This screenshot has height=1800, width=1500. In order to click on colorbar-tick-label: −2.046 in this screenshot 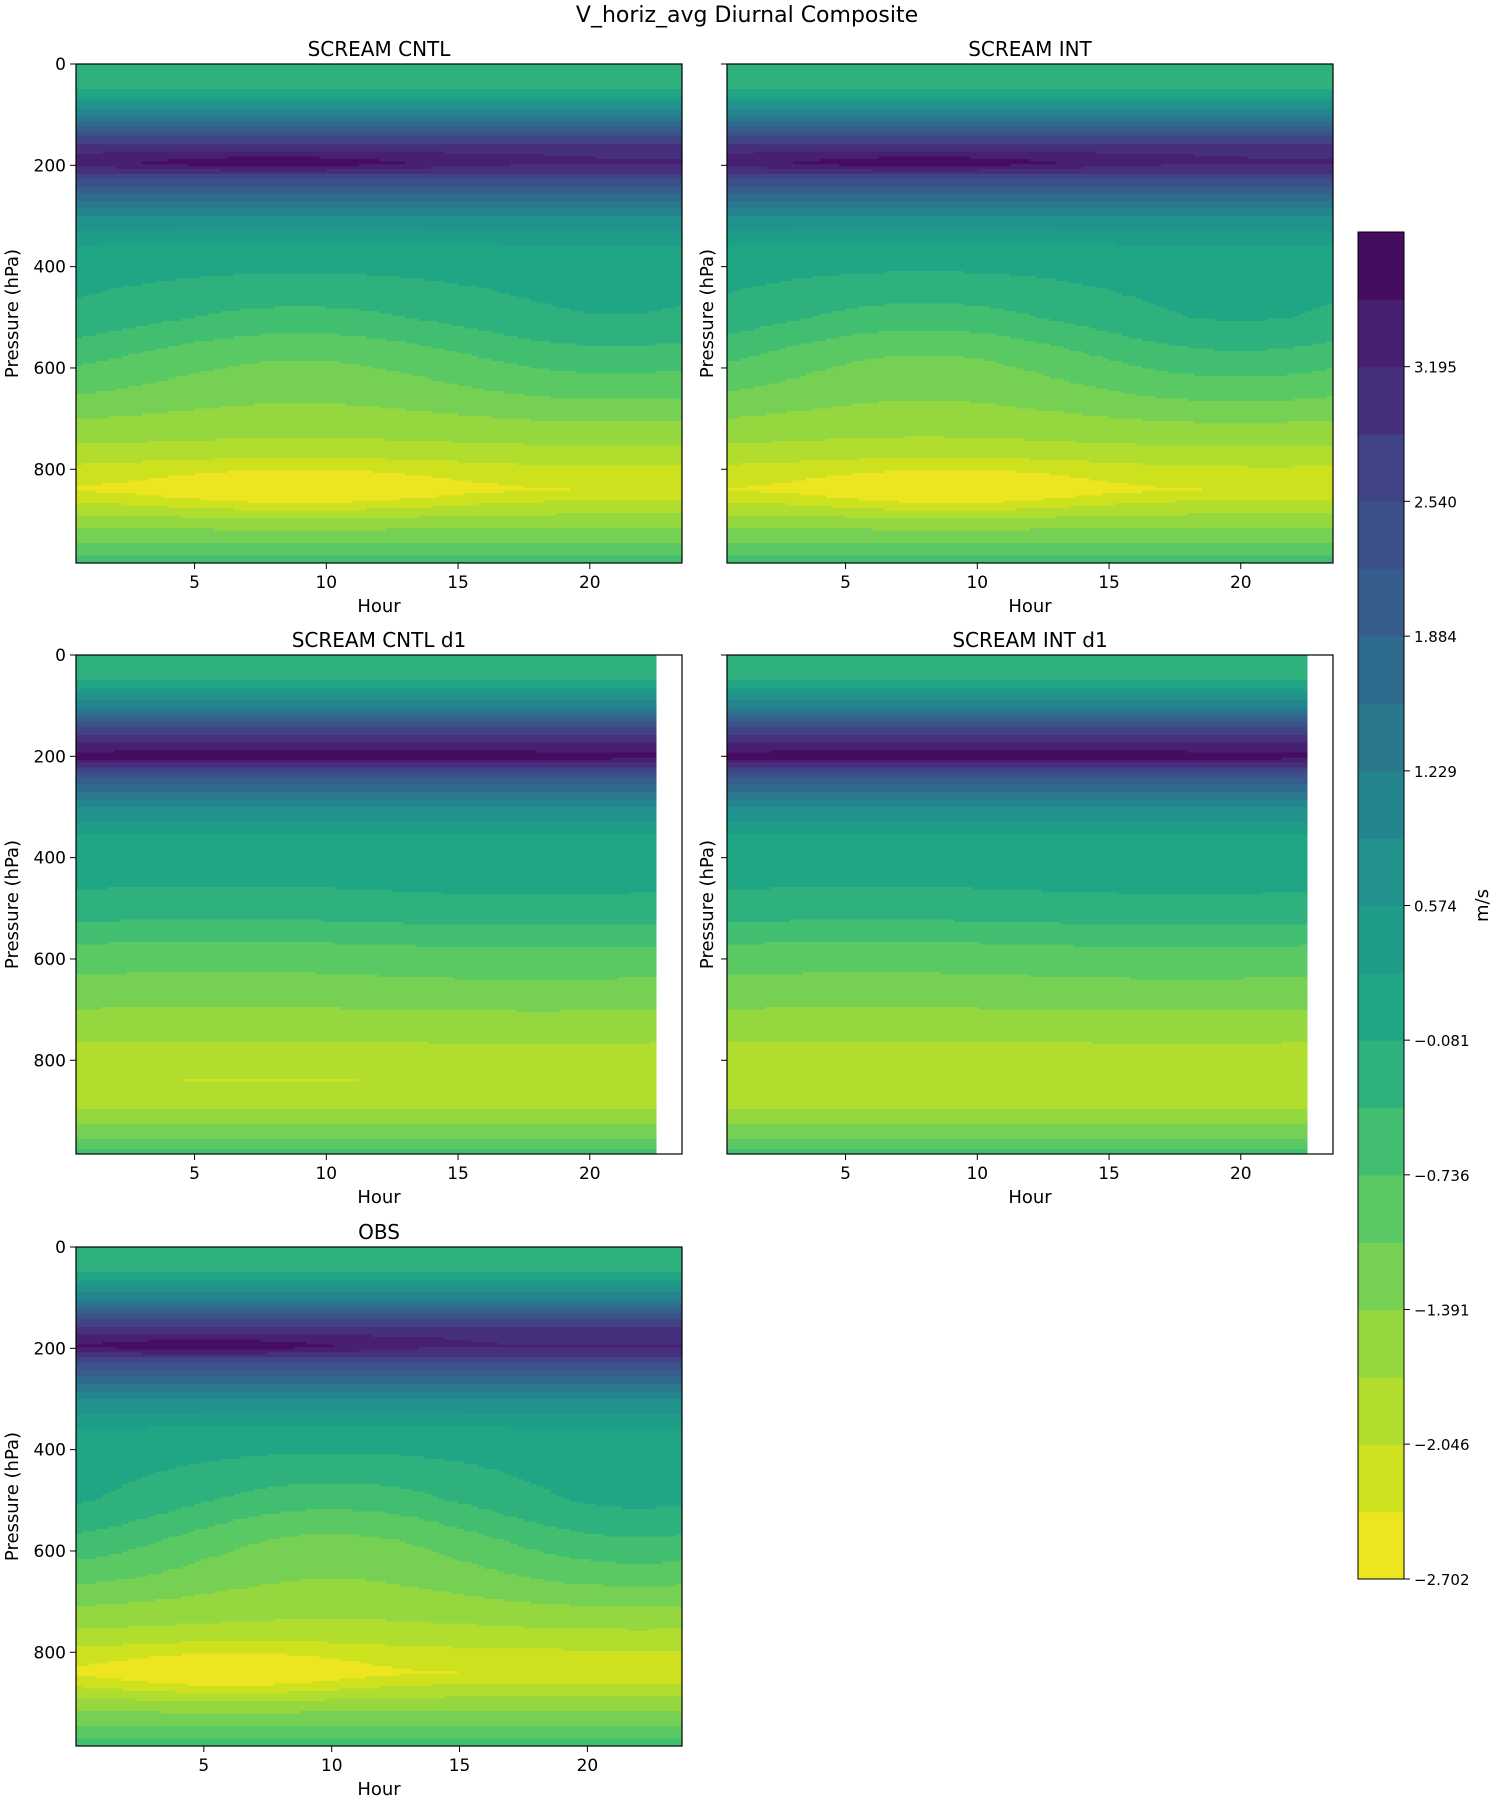, I will do `click(1442, 1445)`.